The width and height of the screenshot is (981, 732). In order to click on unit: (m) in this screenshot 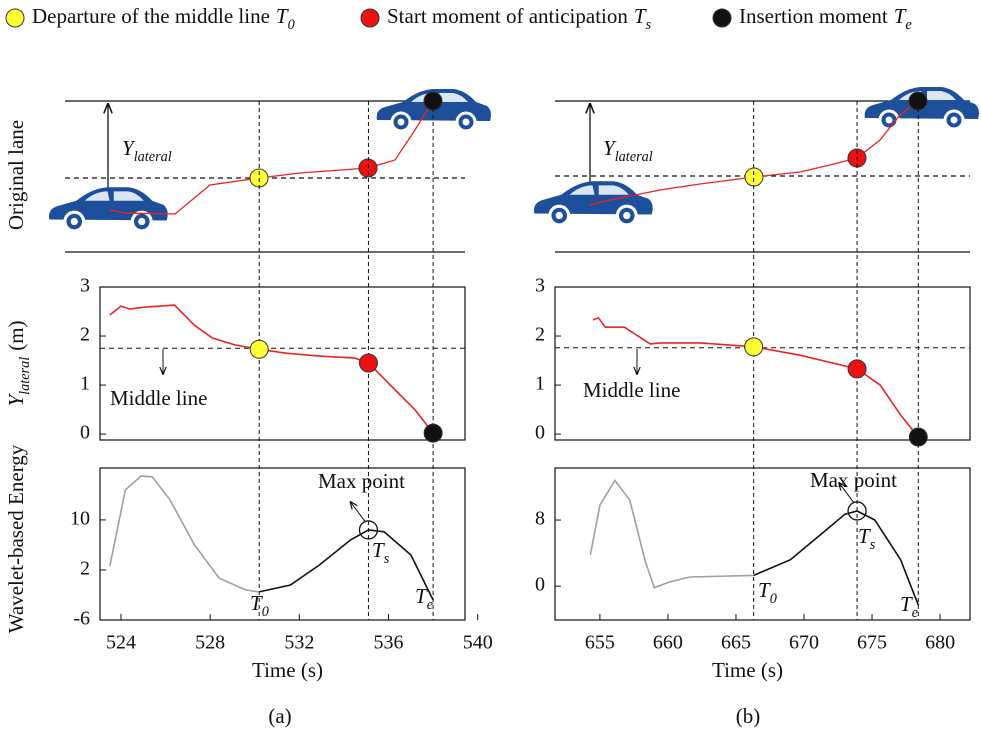, I will do `click(16, 335)`.